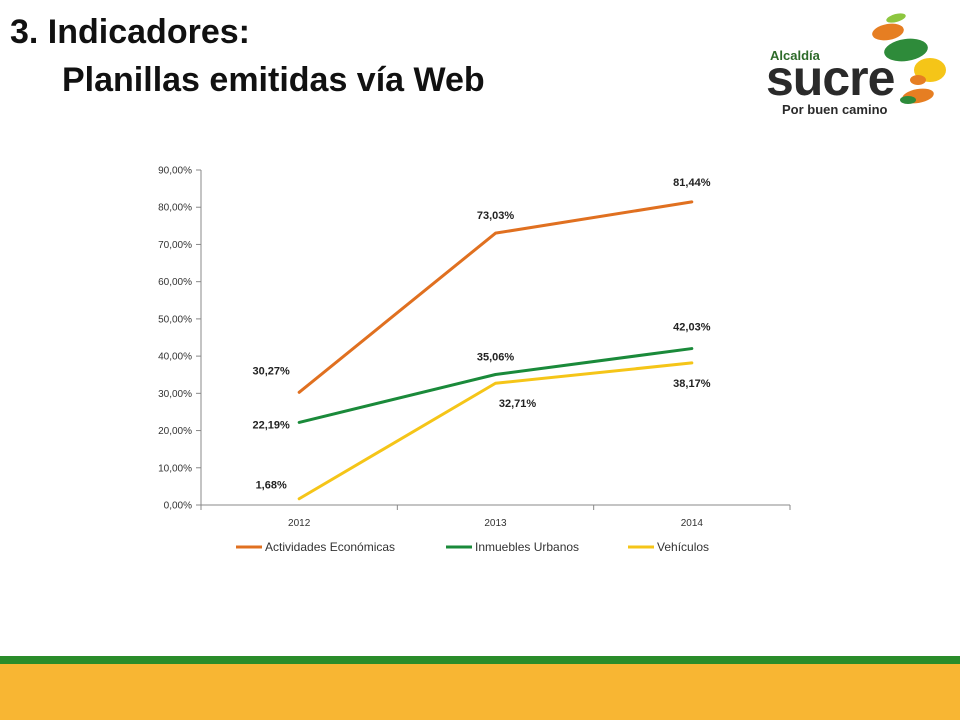  I want to click on alcaldia-sucre-logo: Alcaldía sucre Por buen camino, so click(855, 66).